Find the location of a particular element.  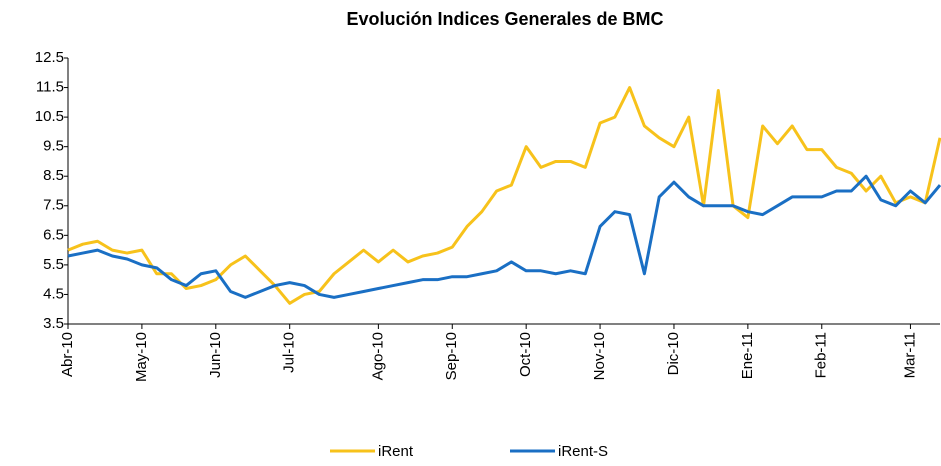

x-tick-label: Oct-10 is located at coordinates (525, 354).